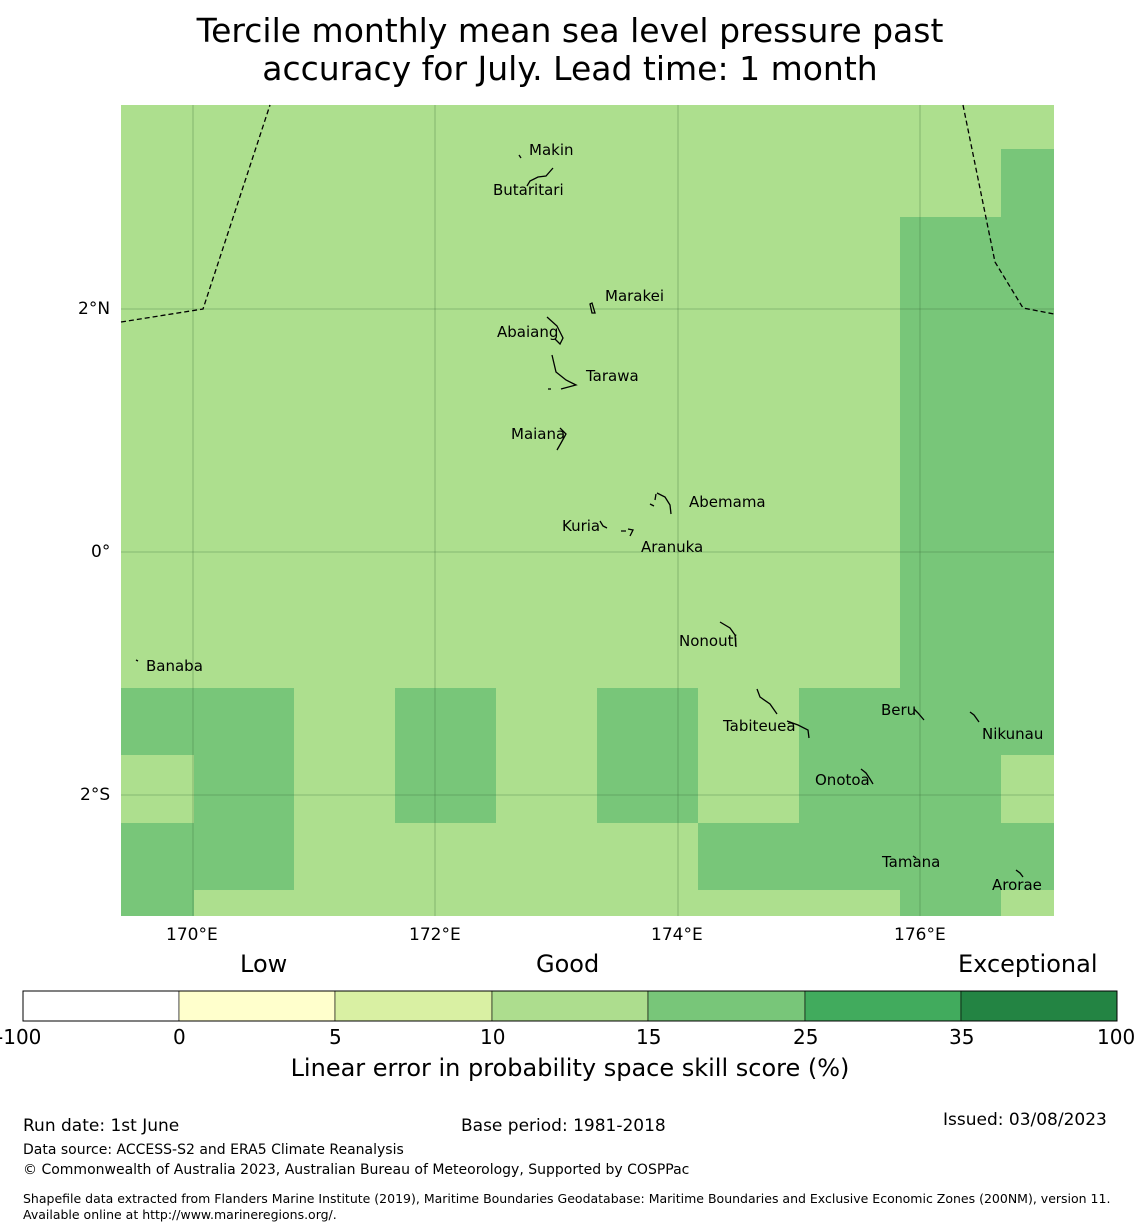  What do you see at coordinates (708, 641) in the screenshot?
I see `island-label-nonouti: Nonouti` at bounding box center [708, 641].